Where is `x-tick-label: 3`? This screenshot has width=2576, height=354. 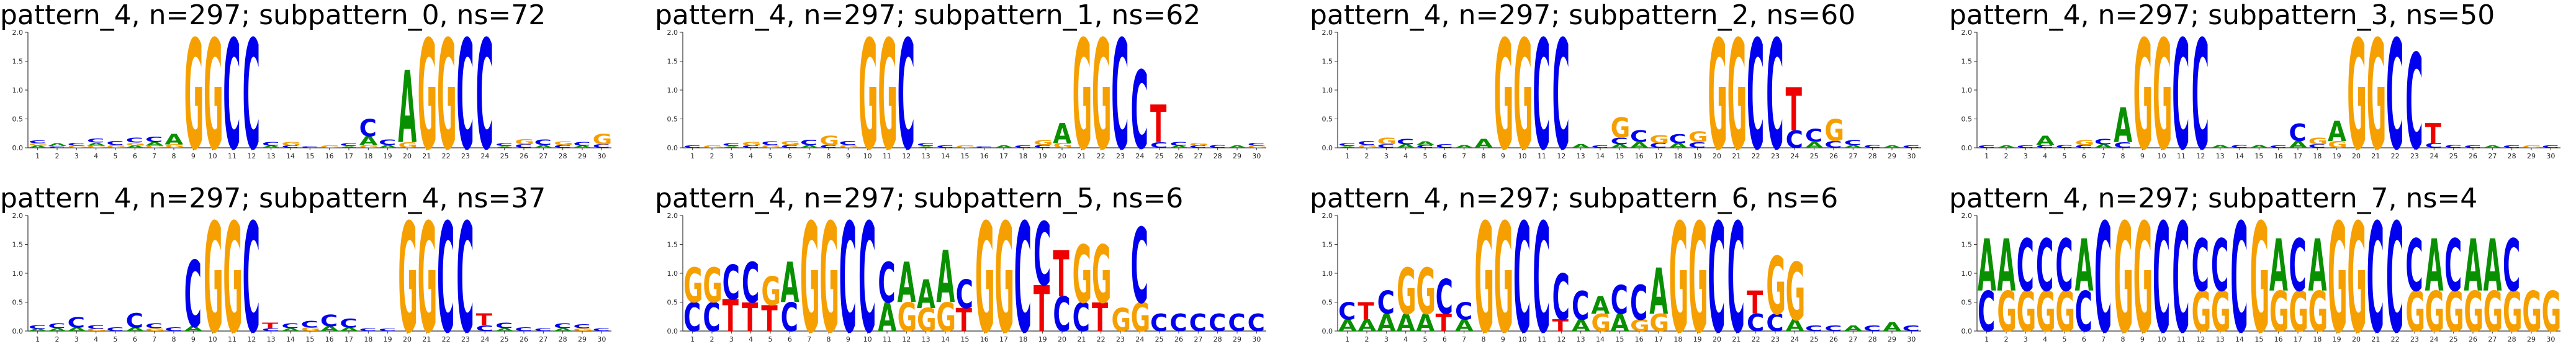 x-tick-label: 3 is located at coordinates (1386, 339).